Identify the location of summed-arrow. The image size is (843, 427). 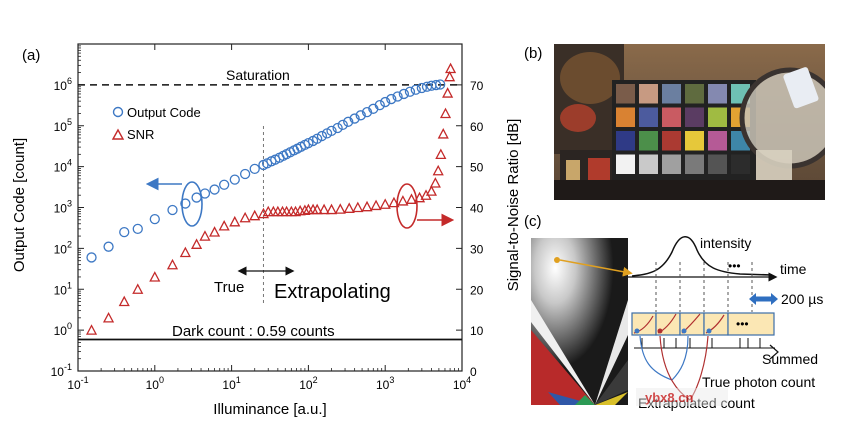
(774, 352).